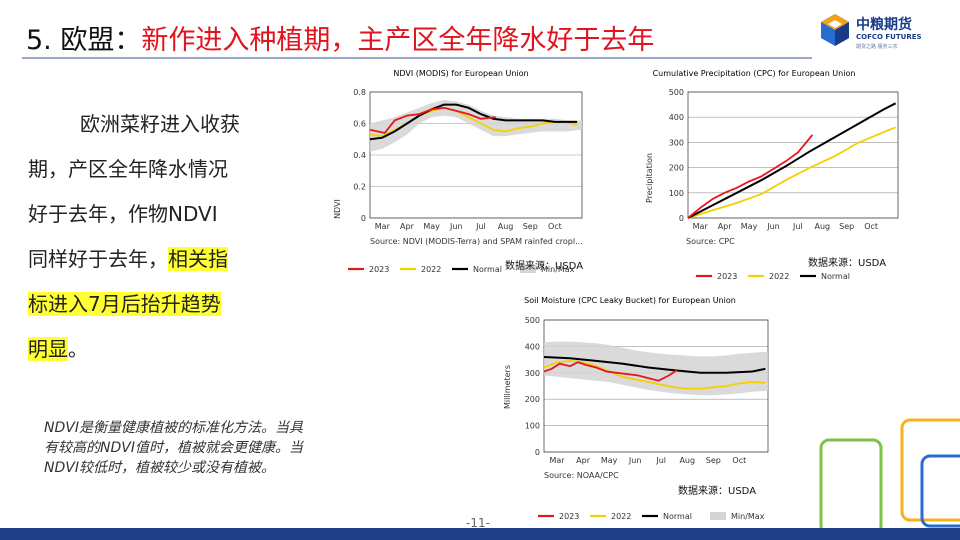  I want to click on highlighted-text: 明显, so click(48, 349).